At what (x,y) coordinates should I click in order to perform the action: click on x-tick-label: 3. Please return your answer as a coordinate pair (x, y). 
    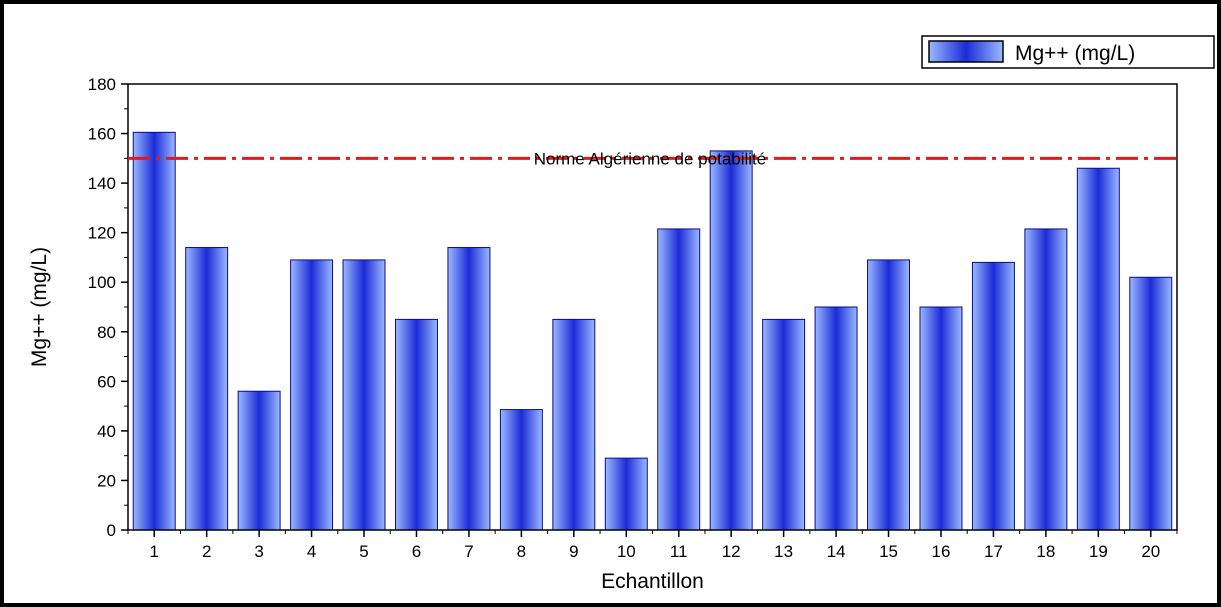
    Looking at the image, I should click on (258, 551).